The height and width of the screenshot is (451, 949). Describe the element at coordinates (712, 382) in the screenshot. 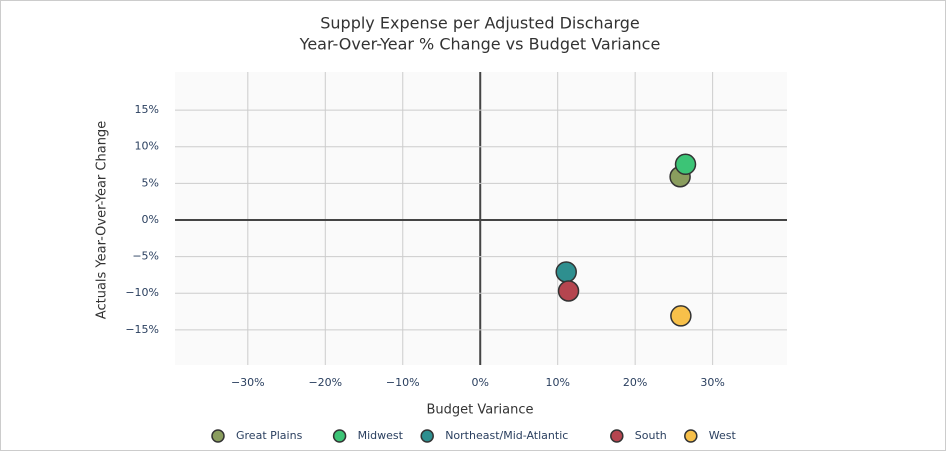

I see `x-tick-label: 30%` at that location.